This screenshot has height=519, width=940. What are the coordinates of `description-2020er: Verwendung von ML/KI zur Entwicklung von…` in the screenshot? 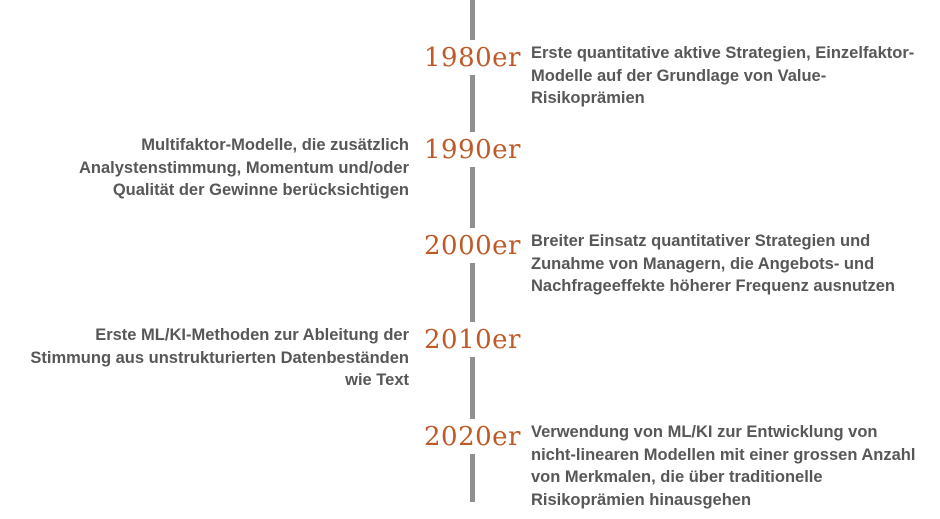 It's located at (723, 466).